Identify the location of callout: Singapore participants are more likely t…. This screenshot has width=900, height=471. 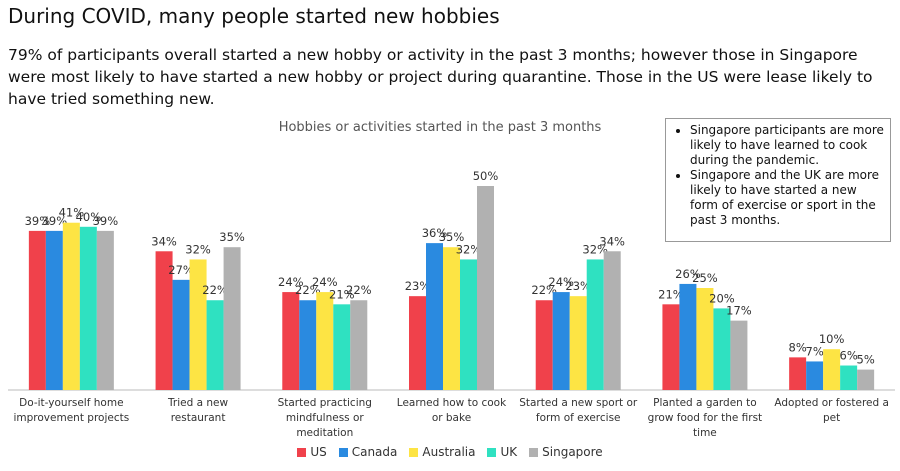
(778, 180).